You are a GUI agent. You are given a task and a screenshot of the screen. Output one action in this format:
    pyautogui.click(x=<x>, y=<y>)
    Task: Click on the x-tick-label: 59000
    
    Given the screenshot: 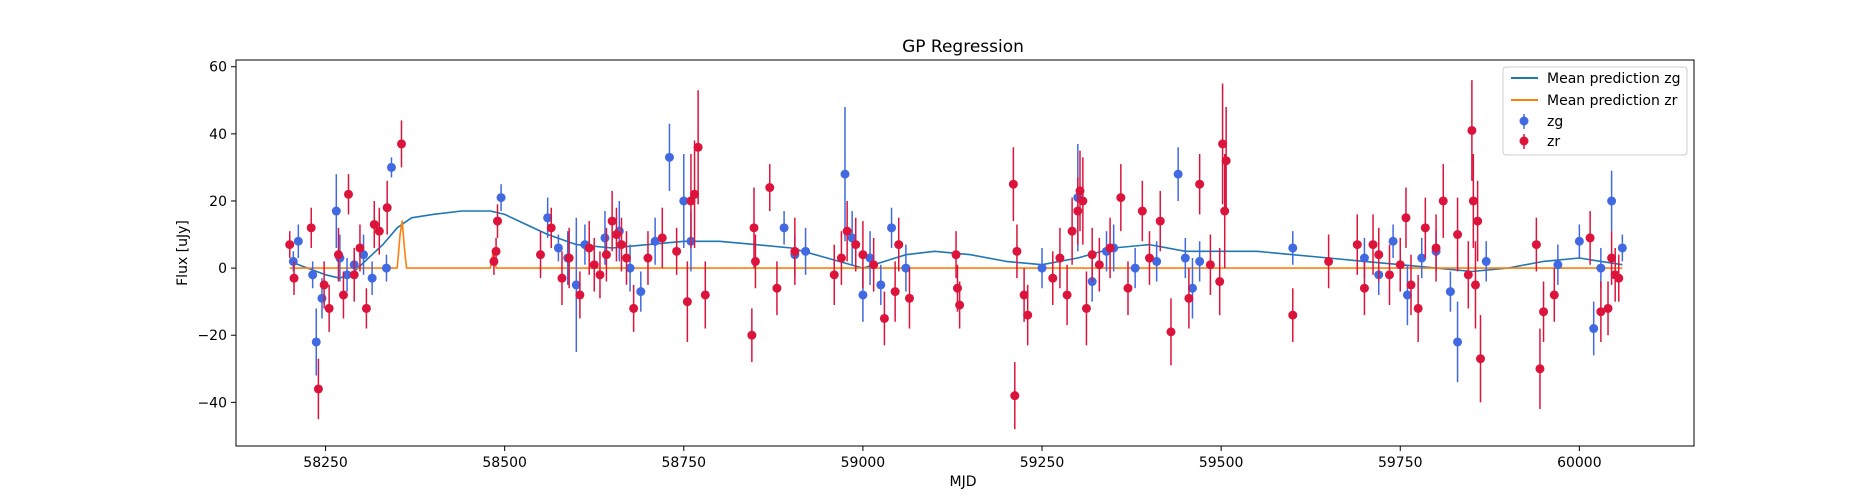 What is the action you would take?
    pyautogui.click(x=863, y=463)
    